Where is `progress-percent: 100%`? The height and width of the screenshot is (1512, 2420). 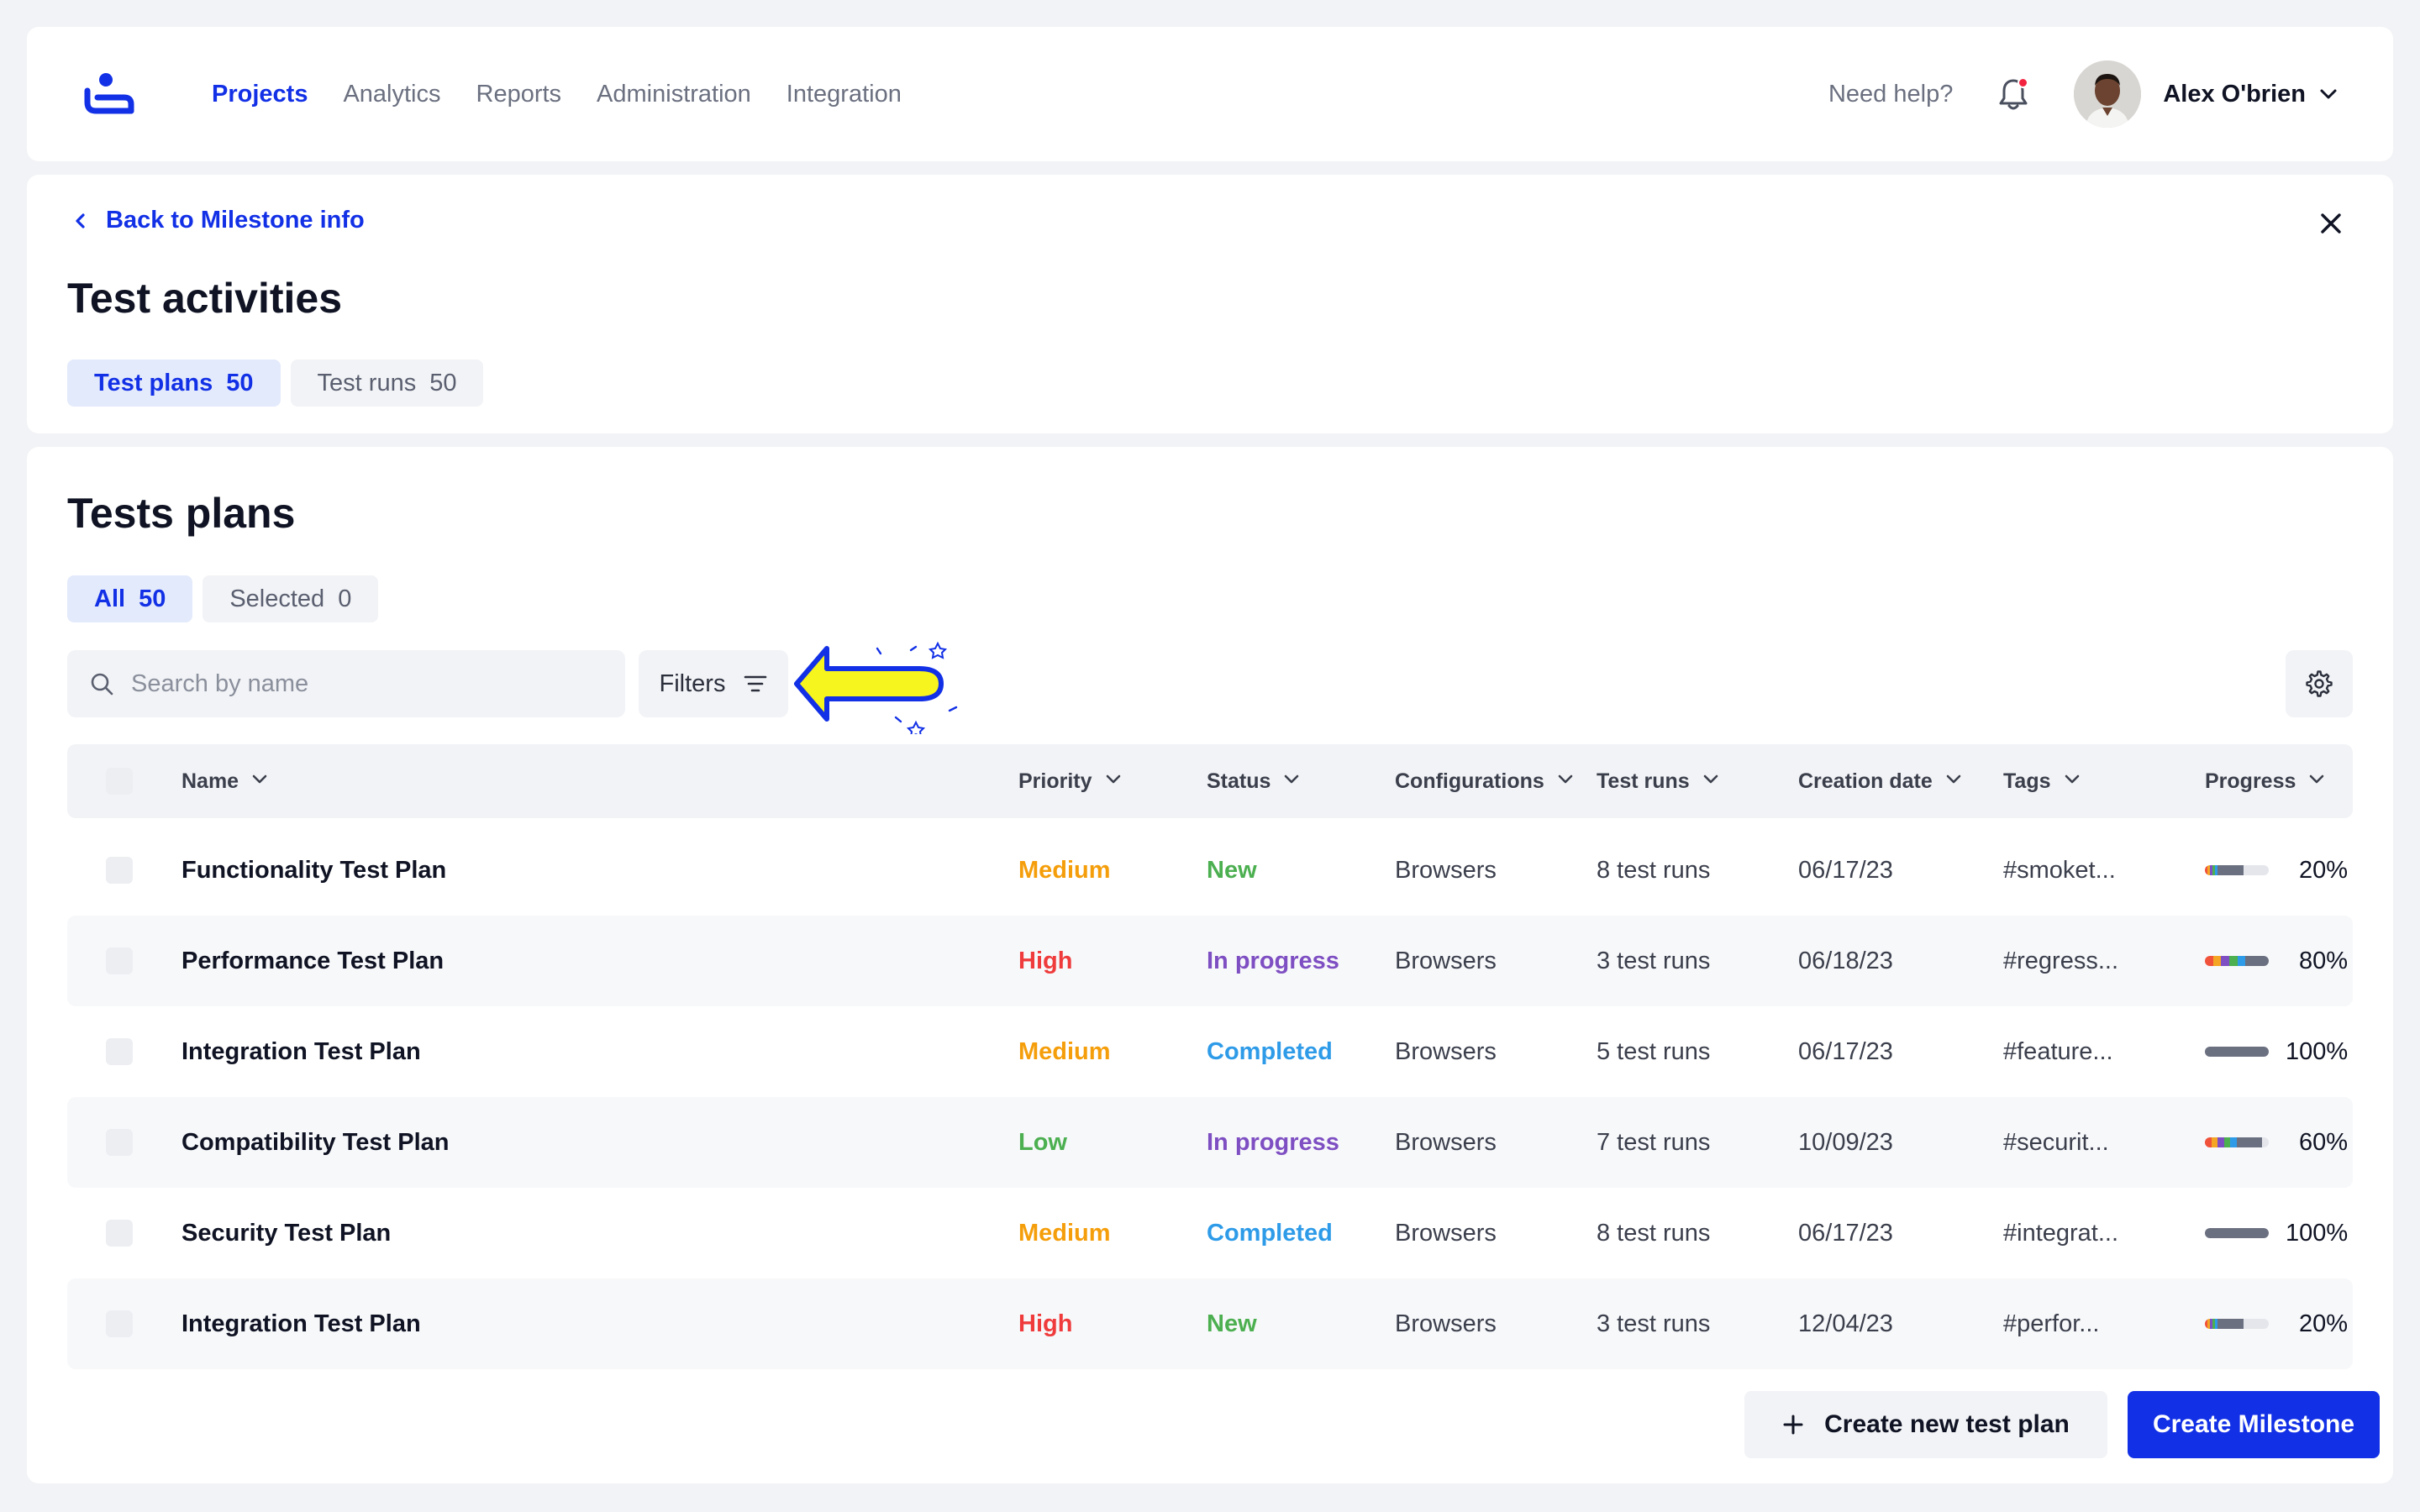 progress-percent: 100% is located at coordinates (2317, 1233).